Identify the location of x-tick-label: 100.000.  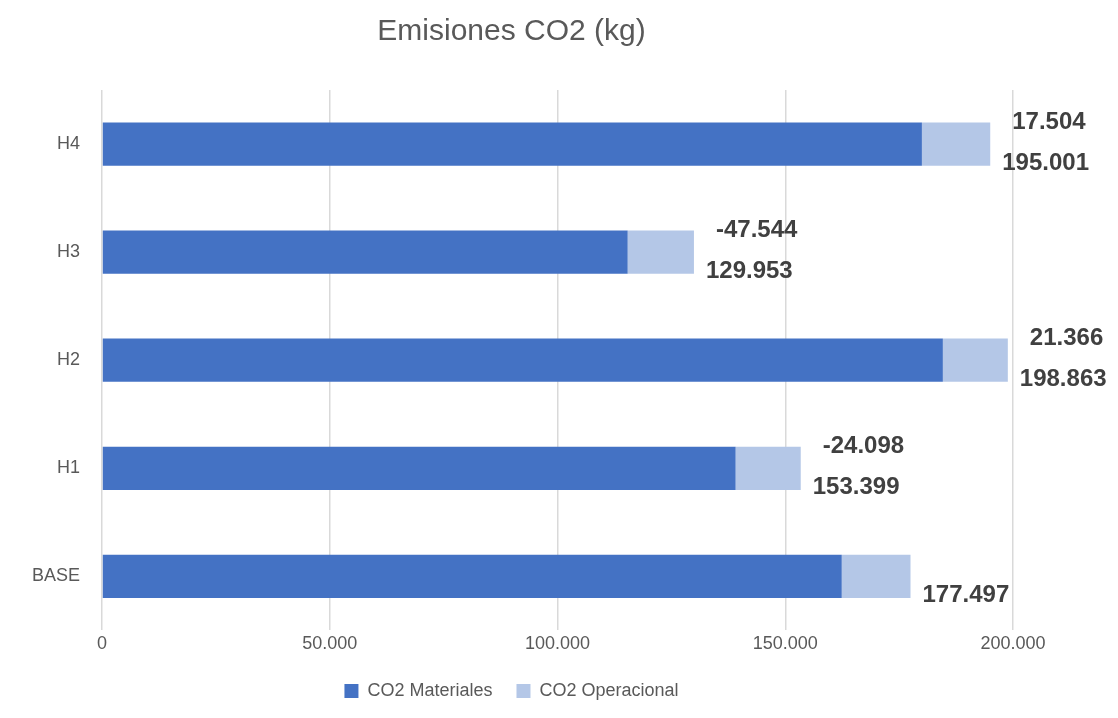
(557, 643).